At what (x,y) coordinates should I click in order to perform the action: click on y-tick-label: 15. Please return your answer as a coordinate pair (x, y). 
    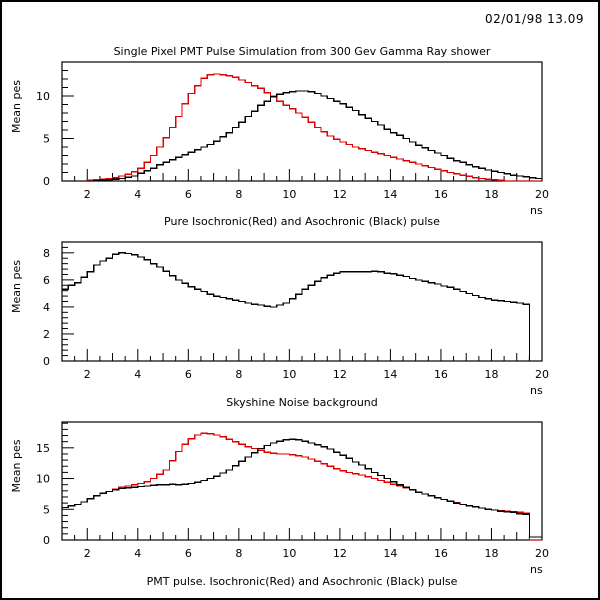
    Looking at the image, I should click on (43, 448).